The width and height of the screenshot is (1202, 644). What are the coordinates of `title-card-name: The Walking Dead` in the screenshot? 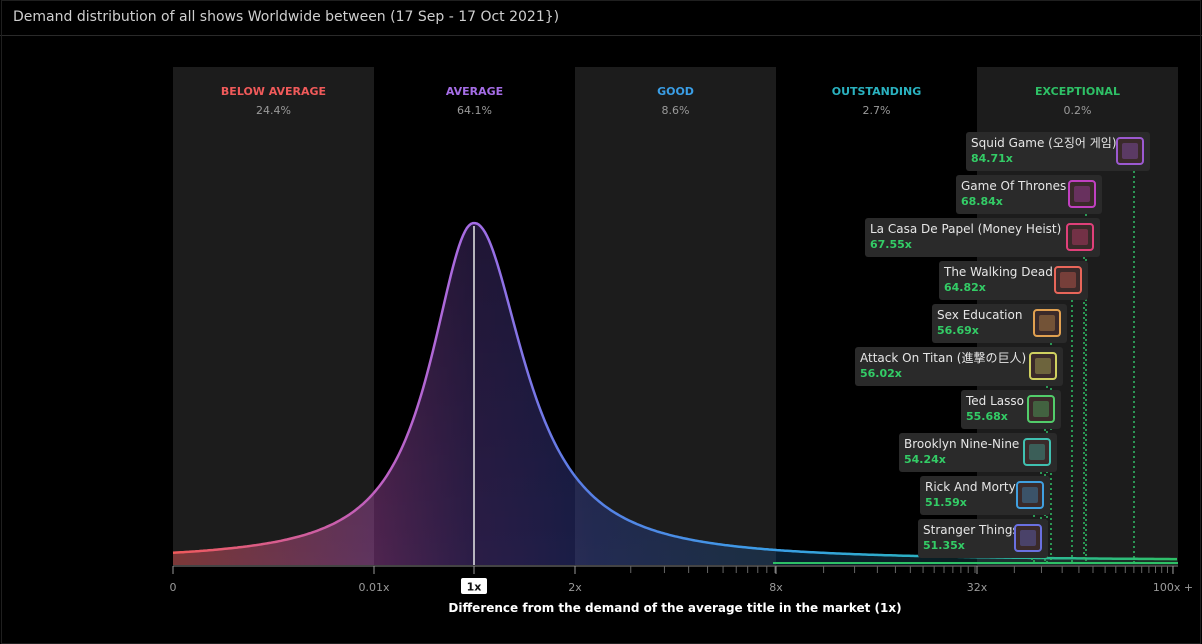 It's located at (998, 272).